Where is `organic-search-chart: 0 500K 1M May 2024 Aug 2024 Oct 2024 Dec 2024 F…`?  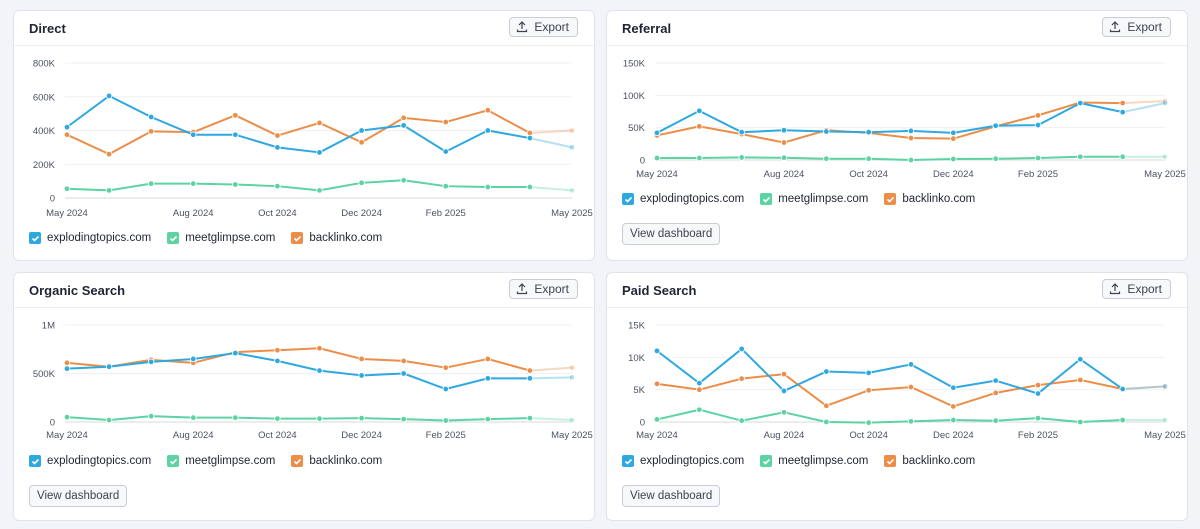
organic-search-chart: 0 500K 1M May 2024 Aug 2024 Oct 2024 Dec 2024 F… is located at coordinates (313, 381).